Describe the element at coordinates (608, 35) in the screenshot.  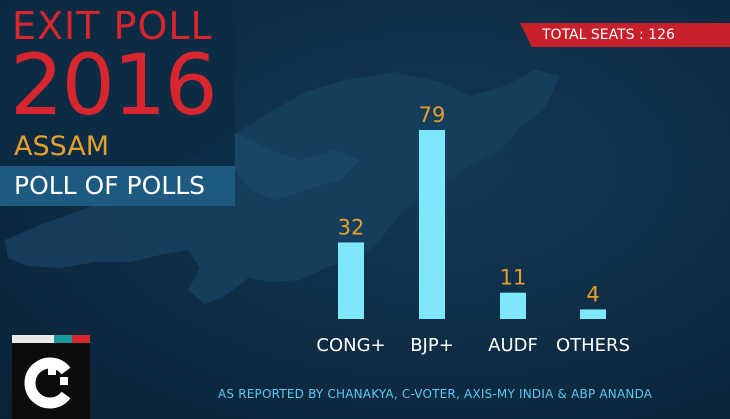
I see `total-seats-label: TOTAL SEATS : 126` at that location.